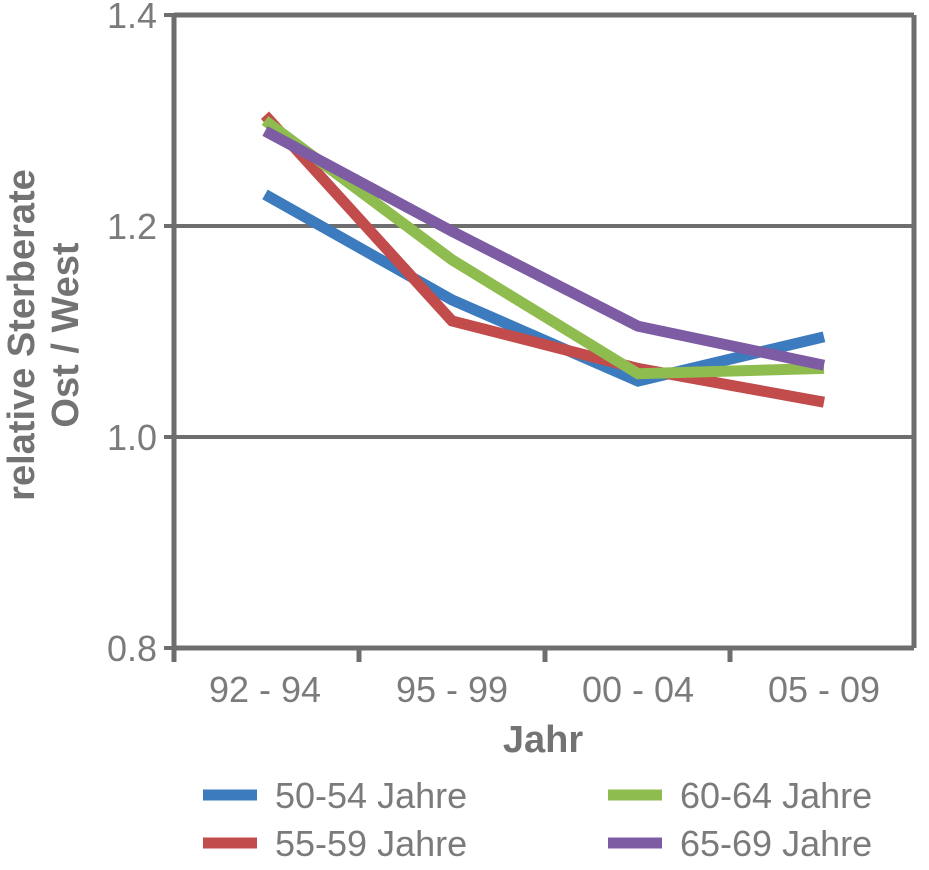 This screenshot has width=929, height=870. Describe the element at coordinates (824, 689) in the screenshot. I see `x-tick-label-3: 05 - 09` at that location.